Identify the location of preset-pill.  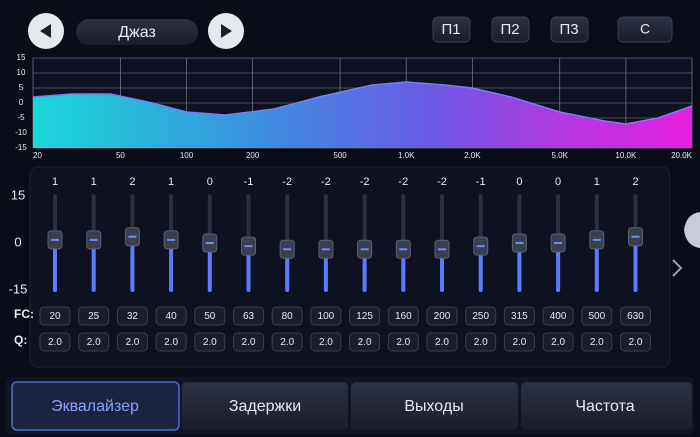
(137, 32).